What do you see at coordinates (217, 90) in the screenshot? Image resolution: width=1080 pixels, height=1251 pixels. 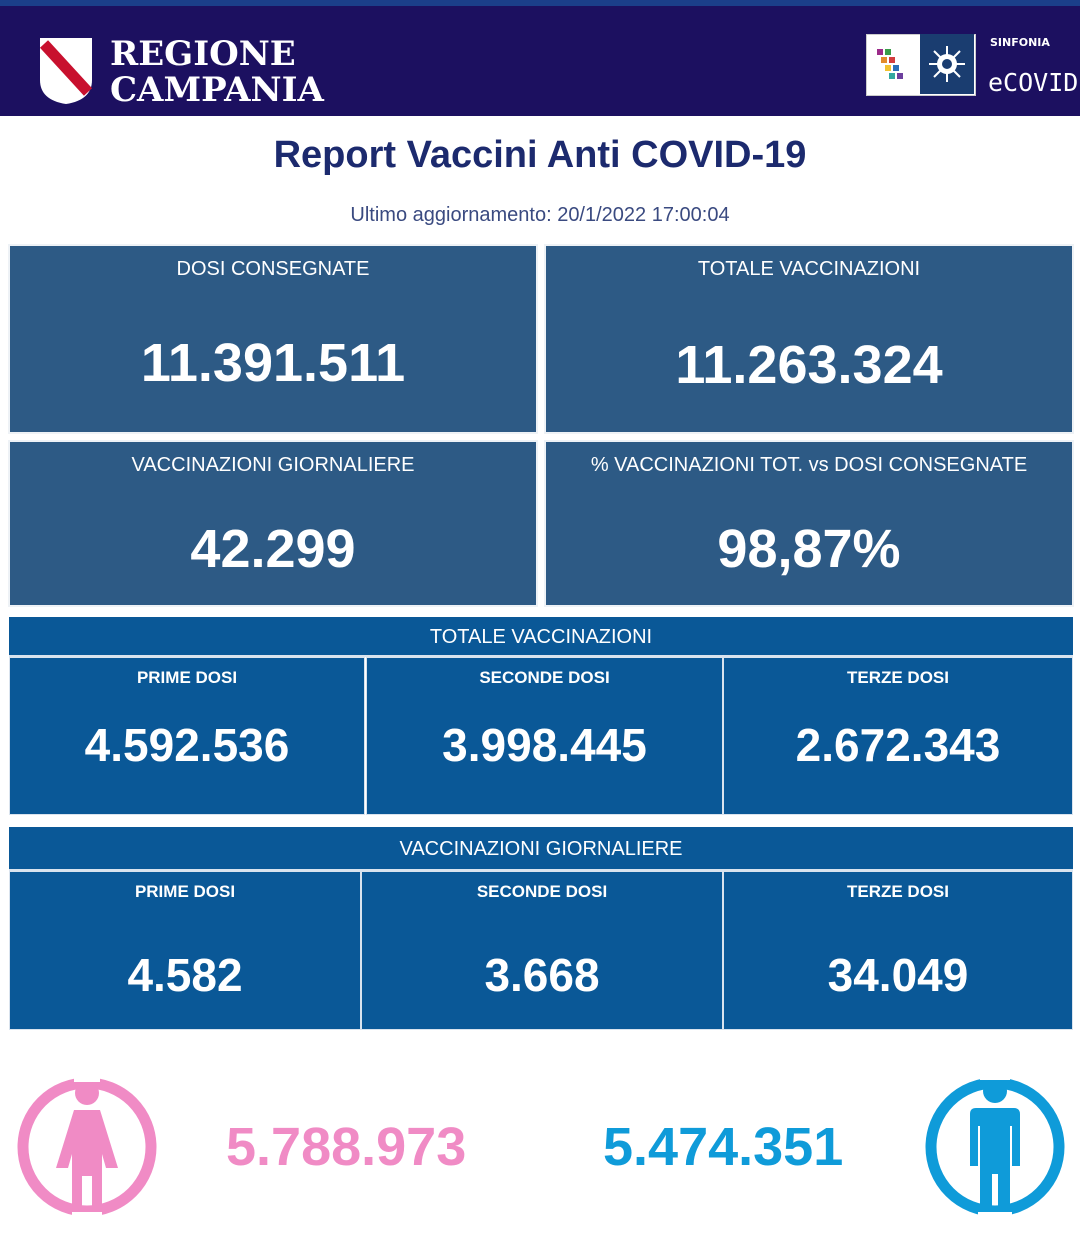 I see `region-name-line2: CAMPANIA` at bounding box center [217, 90].